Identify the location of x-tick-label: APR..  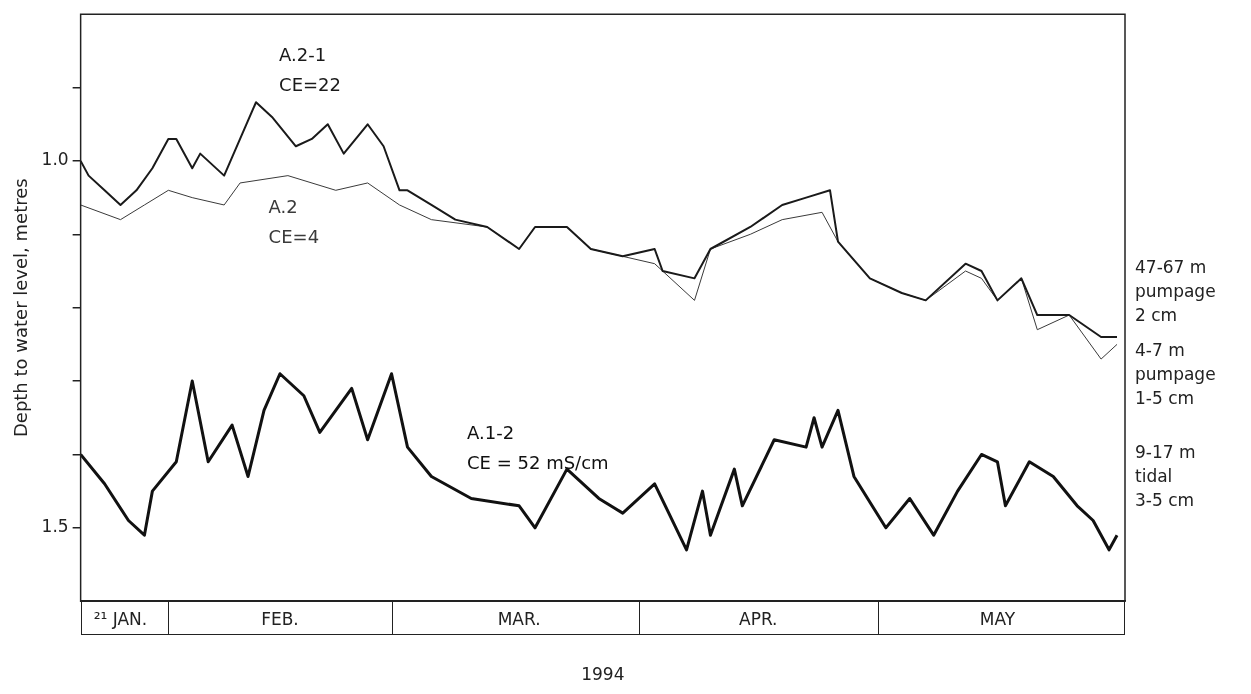
(758, 618).